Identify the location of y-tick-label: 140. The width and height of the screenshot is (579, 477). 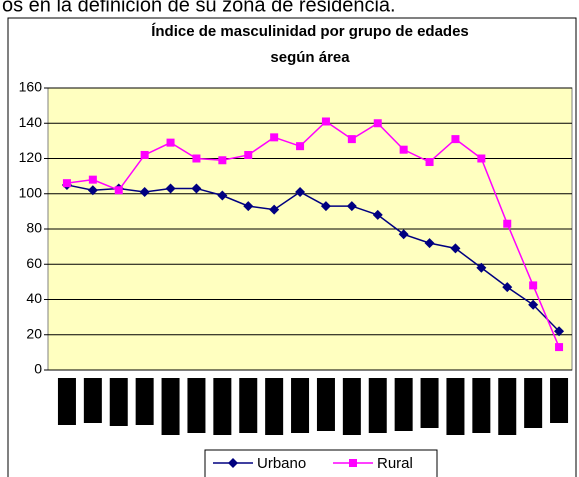
(31, 122).